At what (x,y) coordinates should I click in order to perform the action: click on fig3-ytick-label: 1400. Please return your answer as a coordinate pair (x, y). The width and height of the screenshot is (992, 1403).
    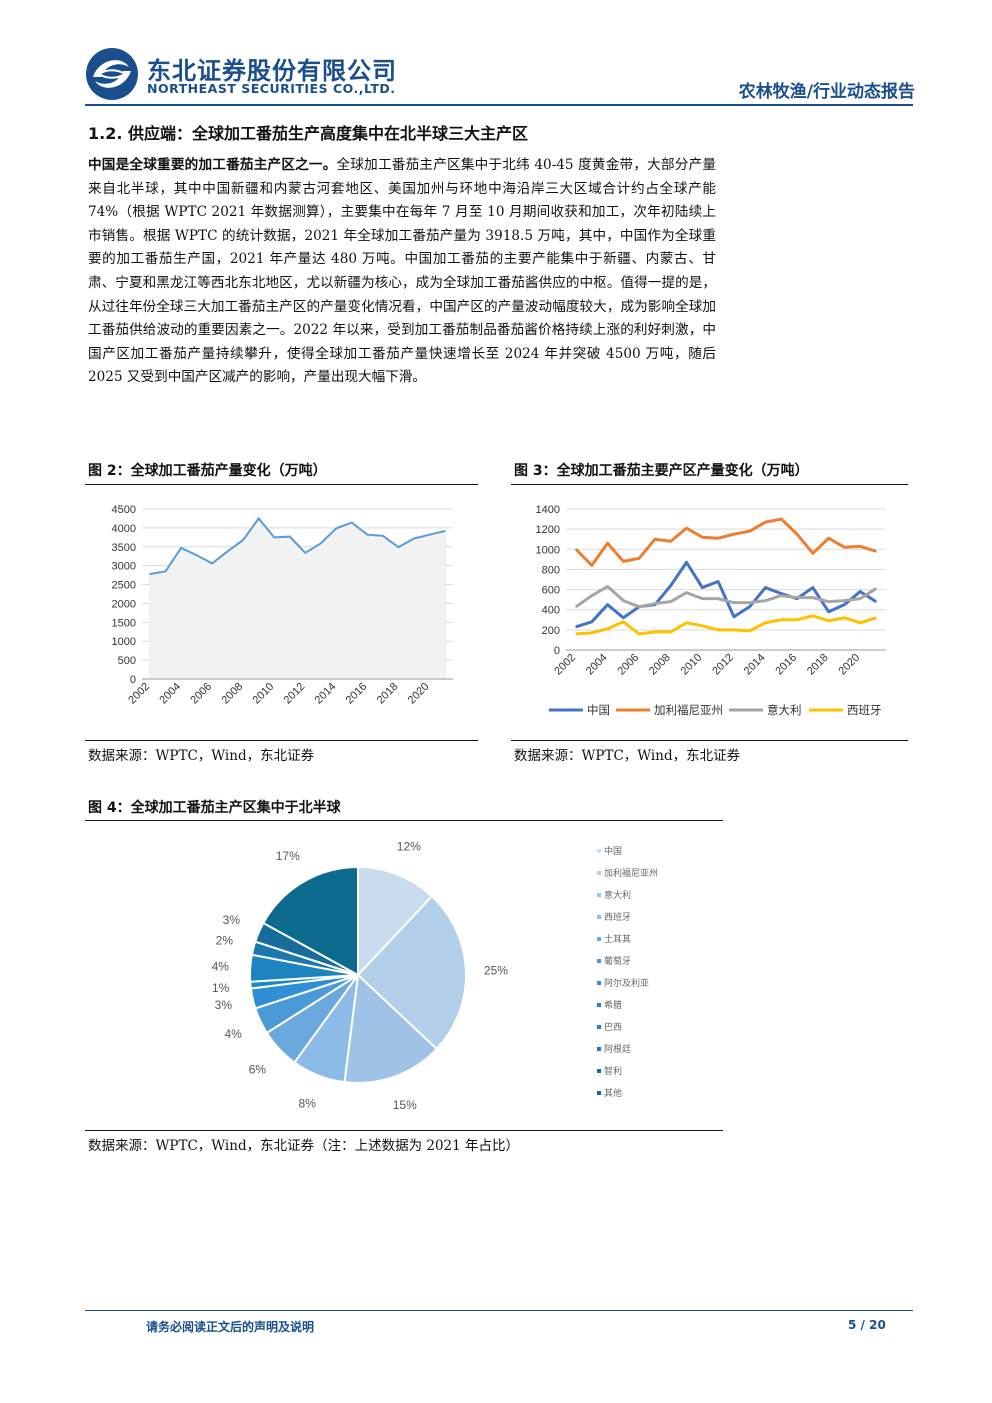
    Looking at the image, I should click on (548, 510).